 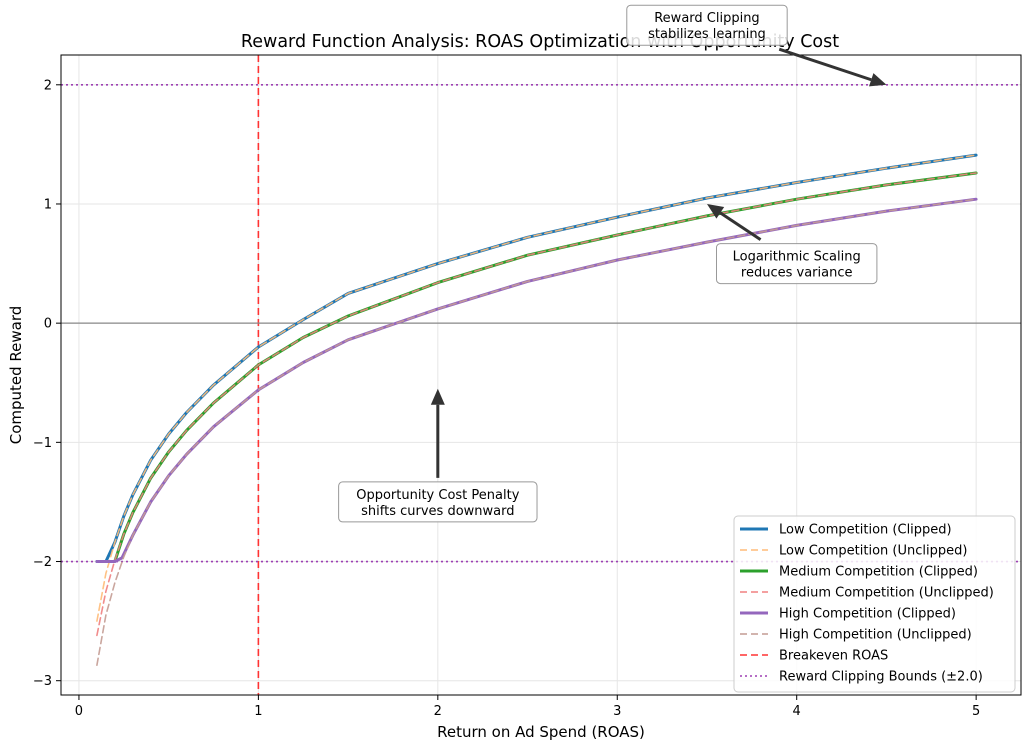 What do you see at coordinates (833, 656) in the screenshot?
I see `legend-label: Breakeven ROAS` at bounding box center [833, 656].